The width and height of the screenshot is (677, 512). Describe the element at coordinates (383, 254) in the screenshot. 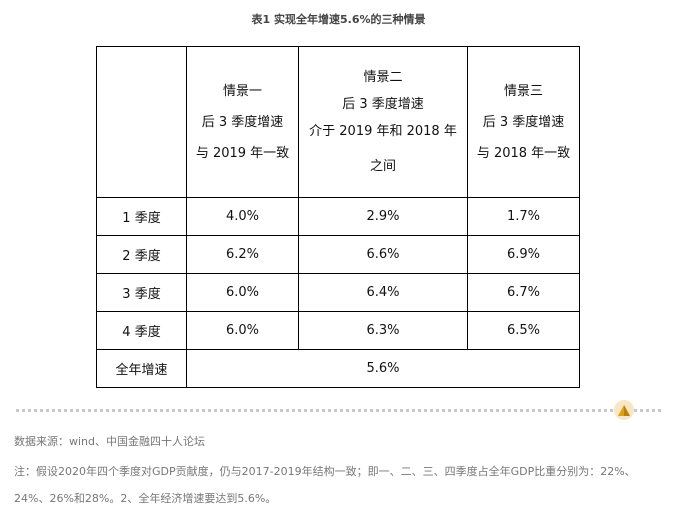

I see `table-cell: 6.6%` at that location.